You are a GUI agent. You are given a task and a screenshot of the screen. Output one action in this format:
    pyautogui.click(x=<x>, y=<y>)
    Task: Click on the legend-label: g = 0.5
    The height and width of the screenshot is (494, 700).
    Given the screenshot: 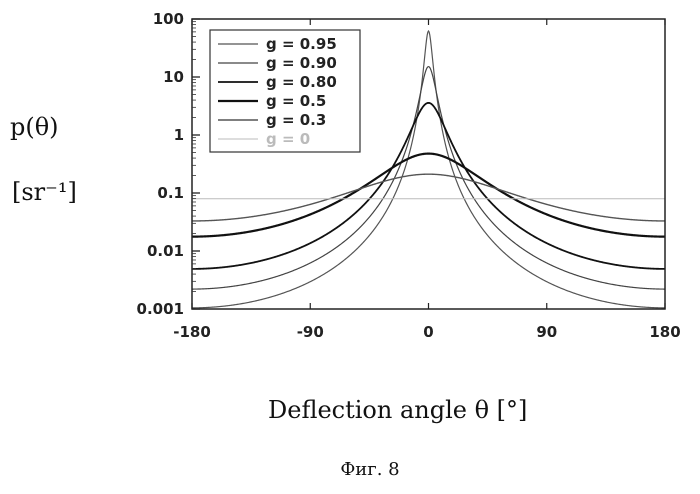 What is the action you would take?
    pyautogui.click(x=296, y=101)
    